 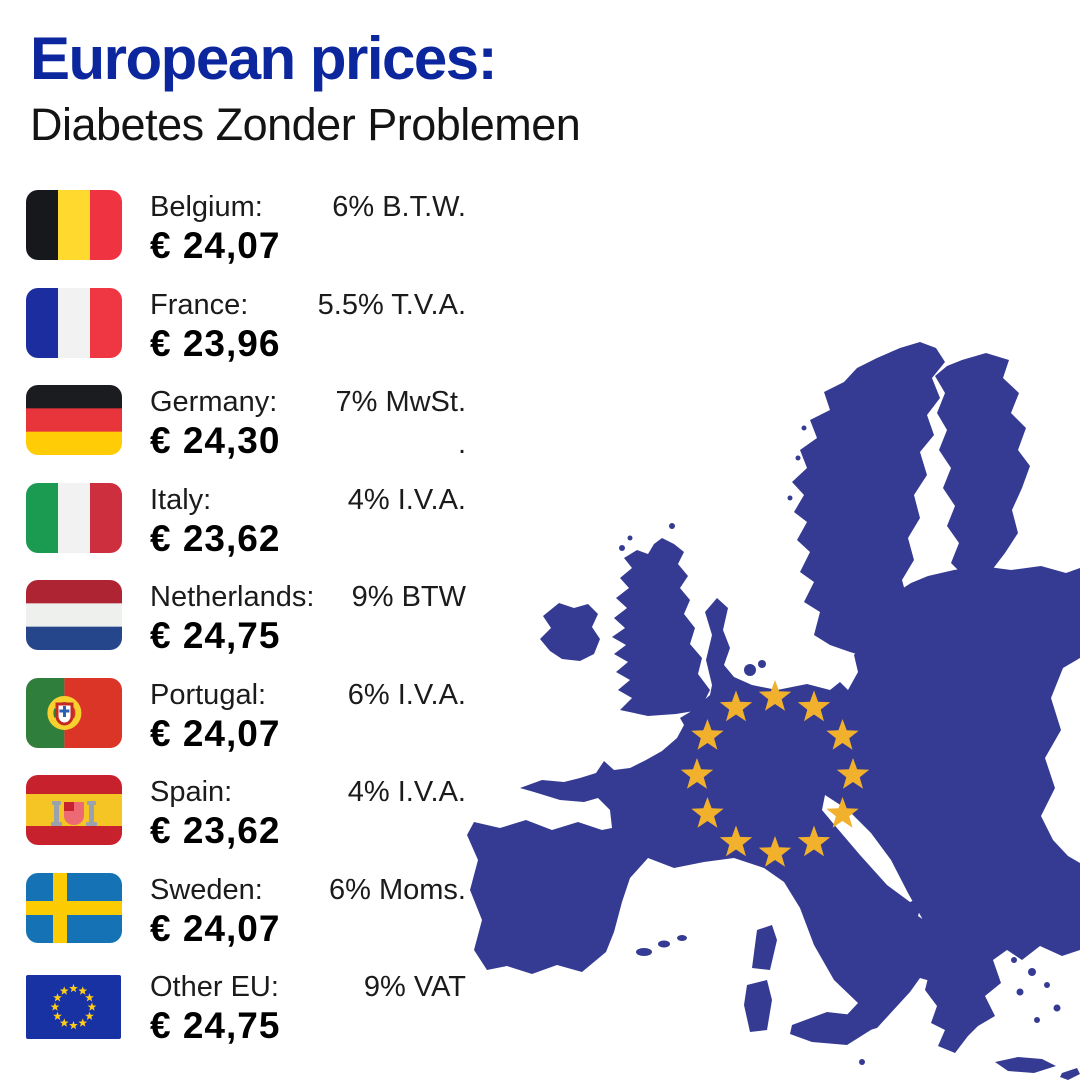 I want to click on country-label: Germany:, so click(x=214, y=402).